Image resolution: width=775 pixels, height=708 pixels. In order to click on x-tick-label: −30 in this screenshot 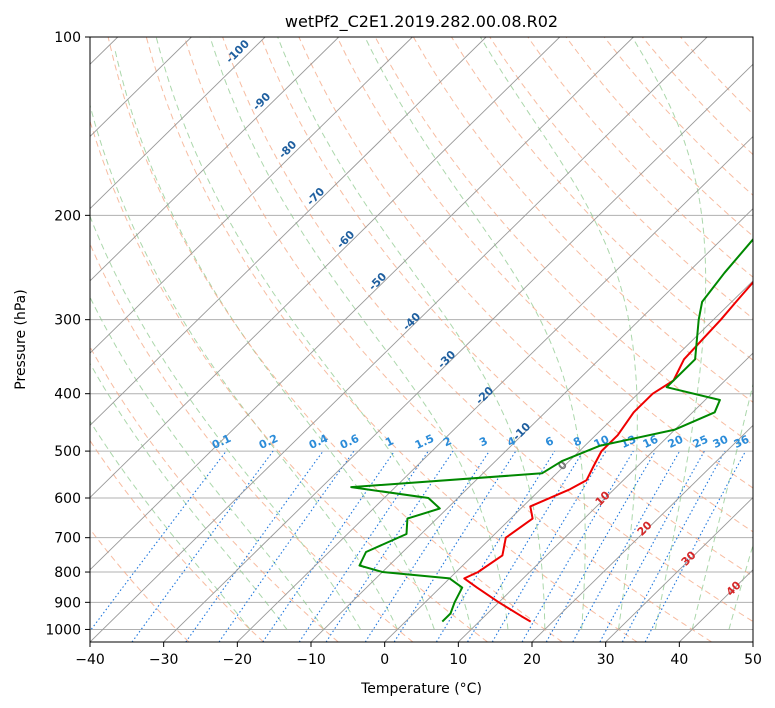, I will do `click(164, 660)`.